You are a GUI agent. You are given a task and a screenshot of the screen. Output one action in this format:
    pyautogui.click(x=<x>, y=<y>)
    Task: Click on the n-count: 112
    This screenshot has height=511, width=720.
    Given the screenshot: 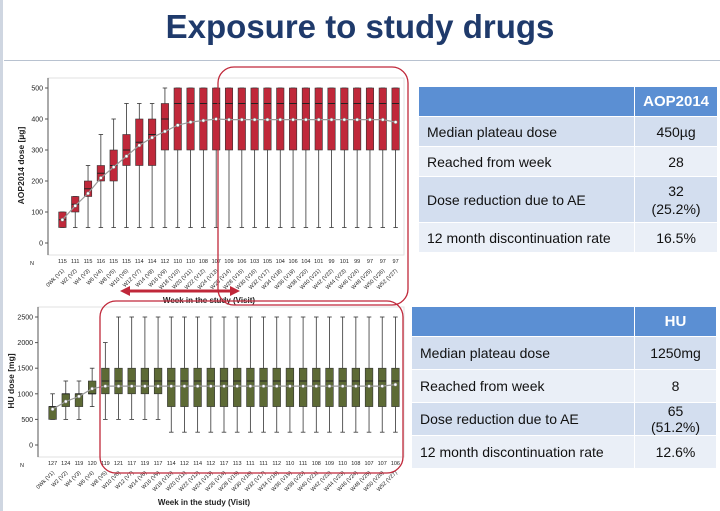 What is the action you would take?
    pyautogui.click(x=276, y=464)
    